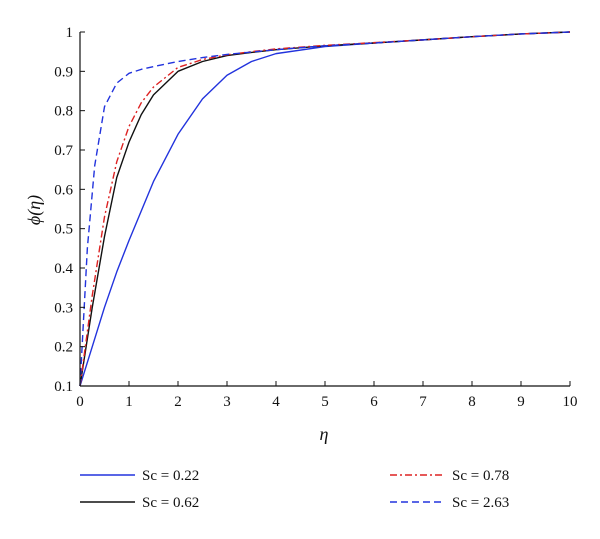 The height and width of the screenshot is (539, 600). Describe the element at coordinates (472, 402) in the screenshot. I see `x-tick-label: 8` at that location.